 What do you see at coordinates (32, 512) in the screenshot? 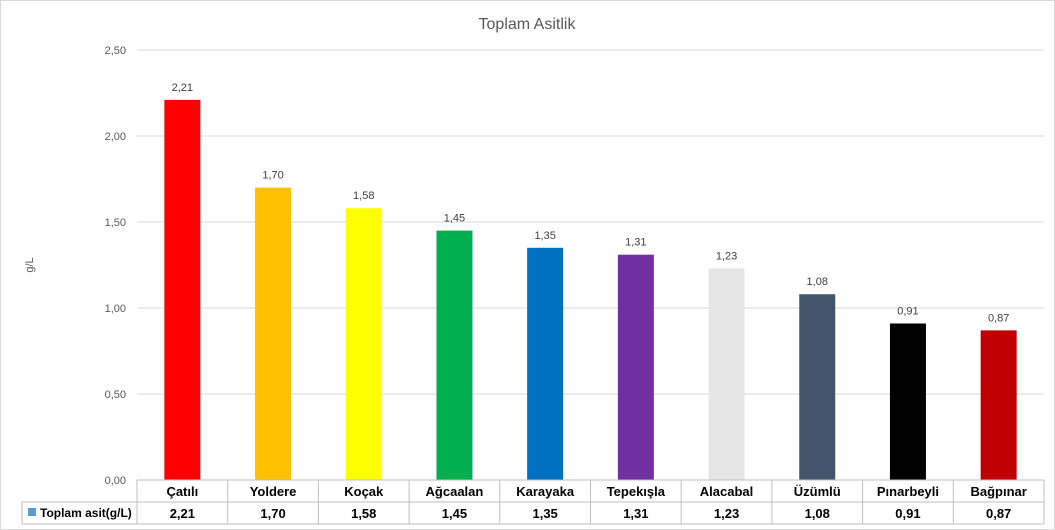
I see `legend-key` at bounding box center [32, 512].